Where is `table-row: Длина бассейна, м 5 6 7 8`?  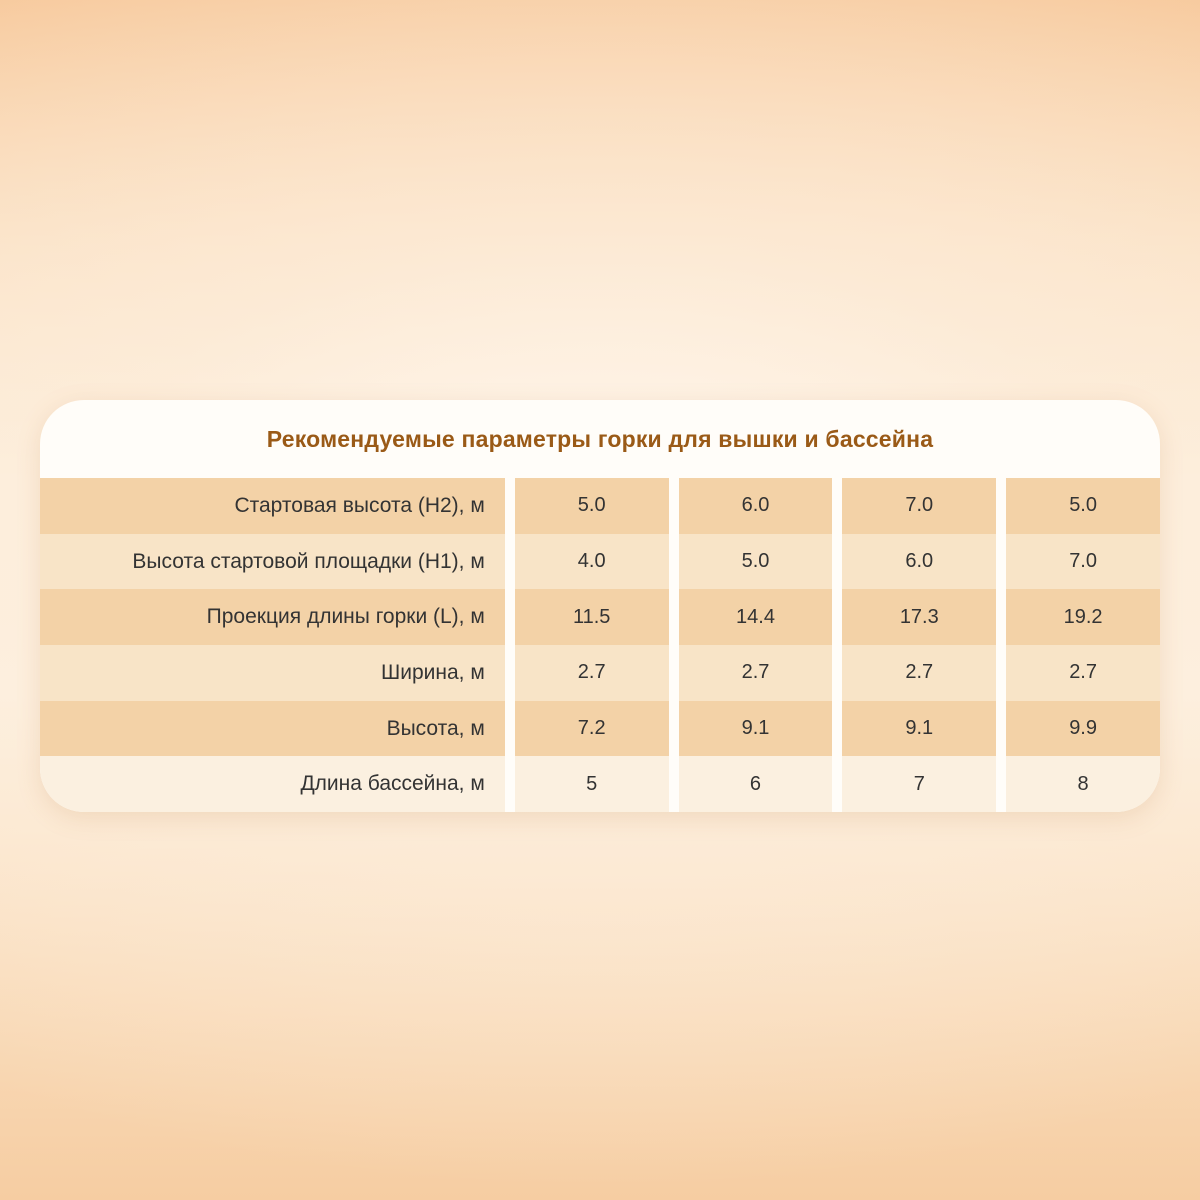 table-row: Длина бассейна, м 5 6 7 8 is located at coordinates (600, 784).